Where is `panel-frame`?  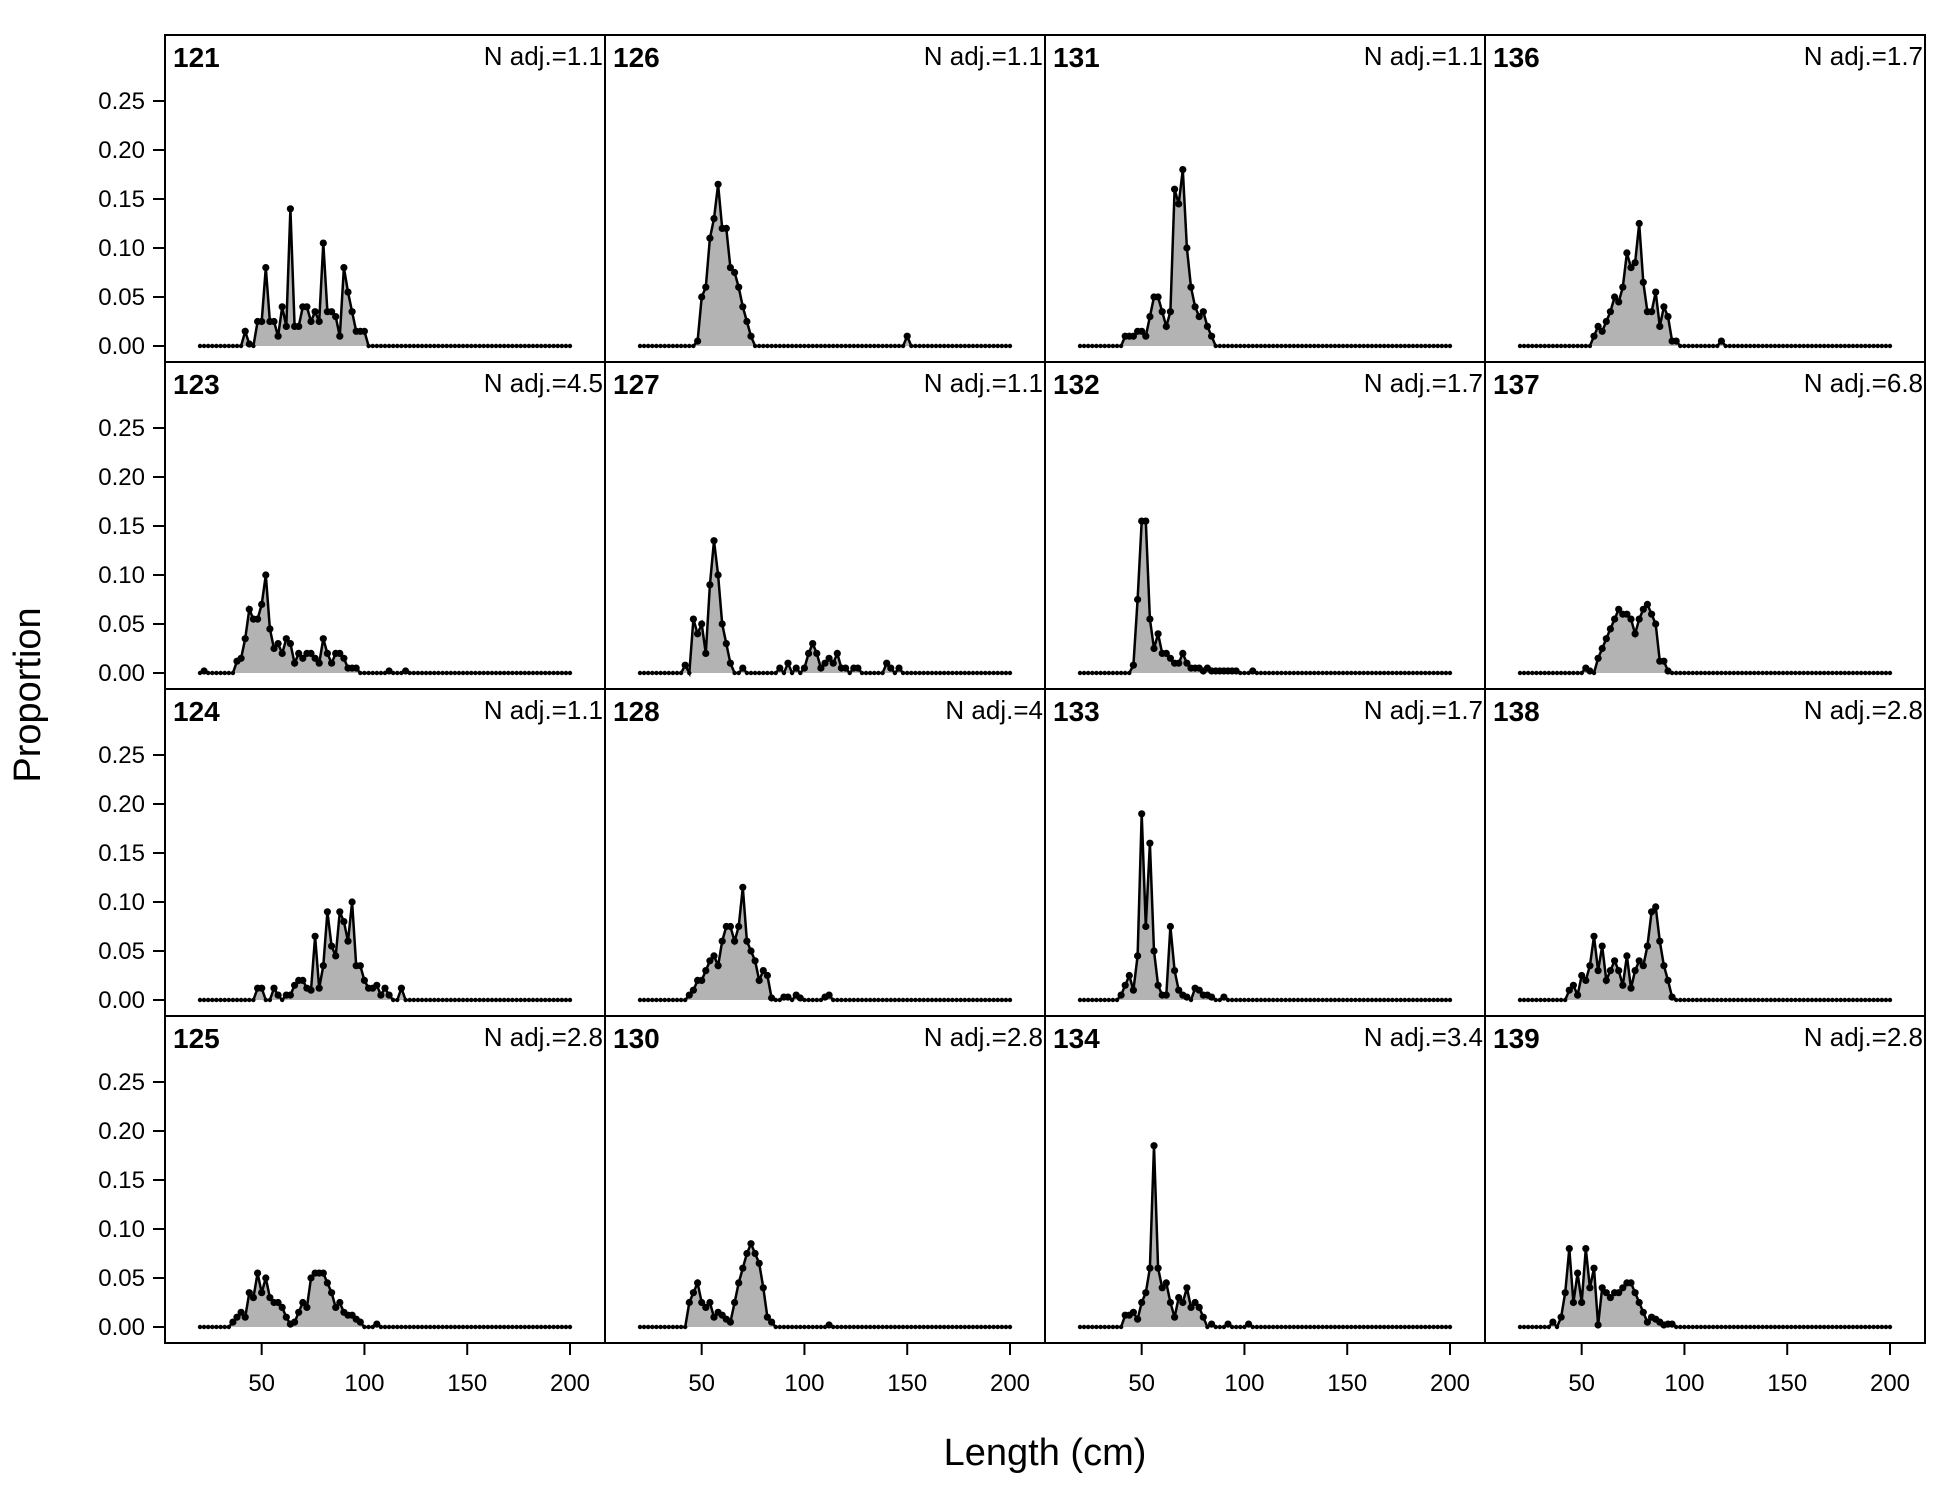 panel-frame is located at coordinates (1265, 198).